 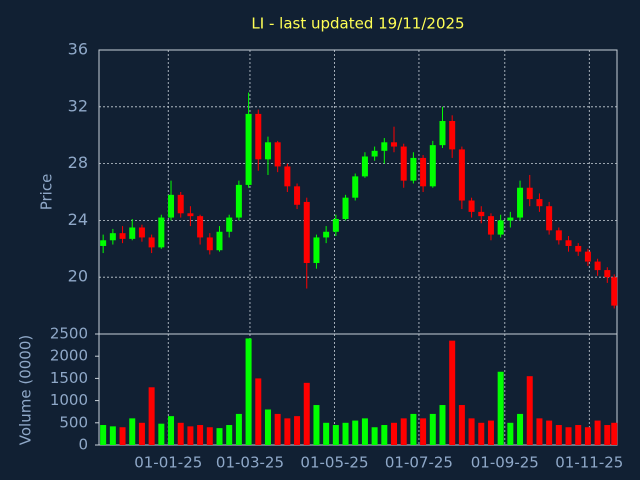 What do you see at coordinates (69, 334) in the screenshot?
I see `volume-tick-label: 2500` at bounding box center [69, 334].